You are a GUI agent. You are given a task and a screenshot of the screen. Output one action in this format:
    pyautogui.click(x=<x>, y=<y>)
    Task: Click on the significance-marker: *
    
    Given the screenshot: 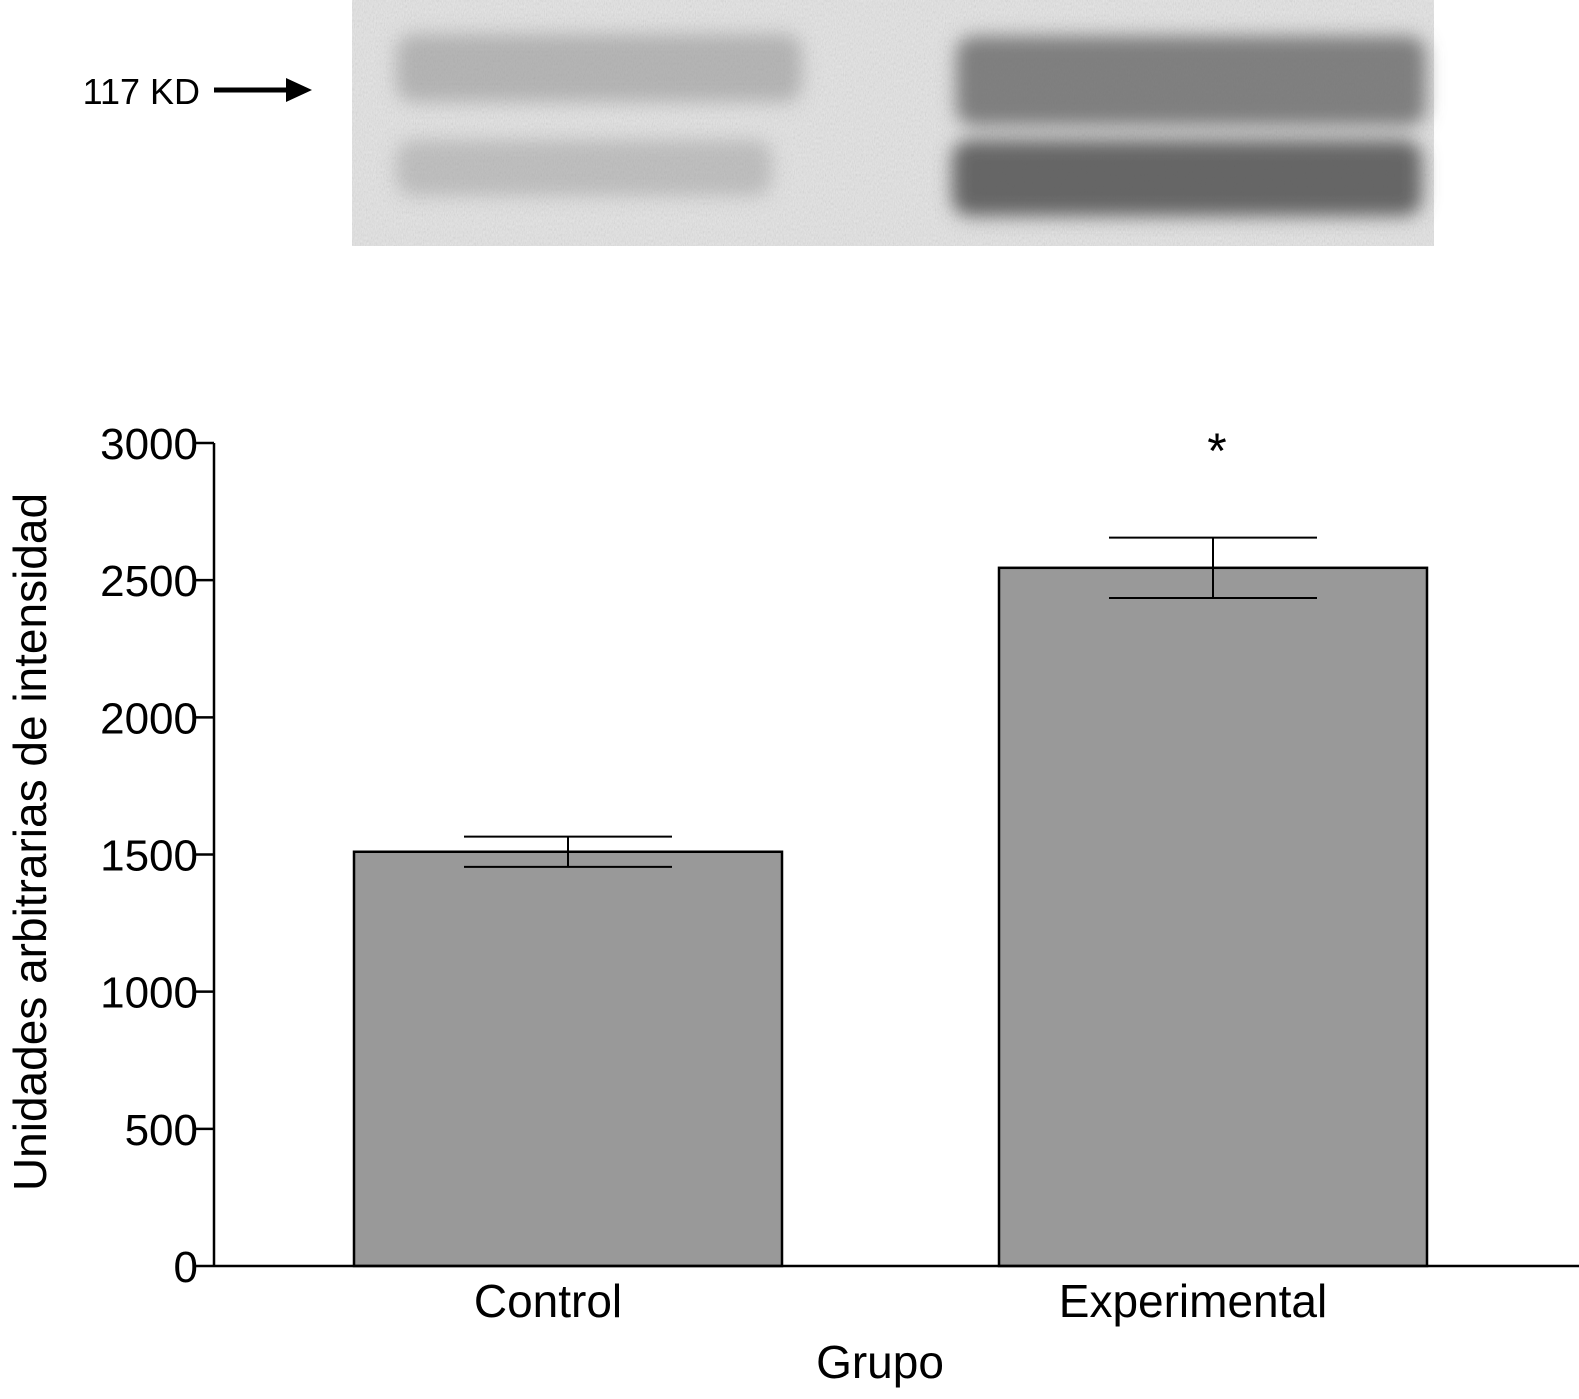 What is the action you would take?
    pyautogui.click(x=1216, y=451)
    